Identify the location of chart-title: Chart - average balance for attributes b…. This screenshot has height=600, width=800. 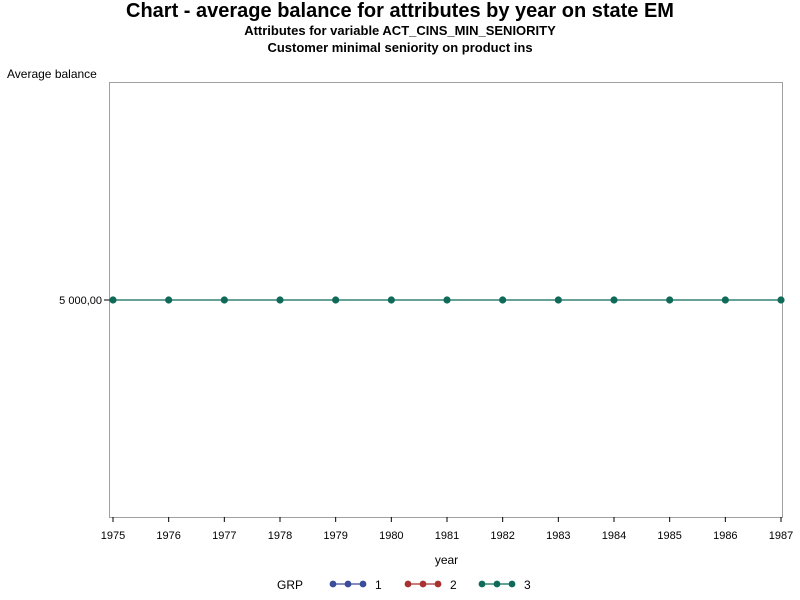
(400, 11).